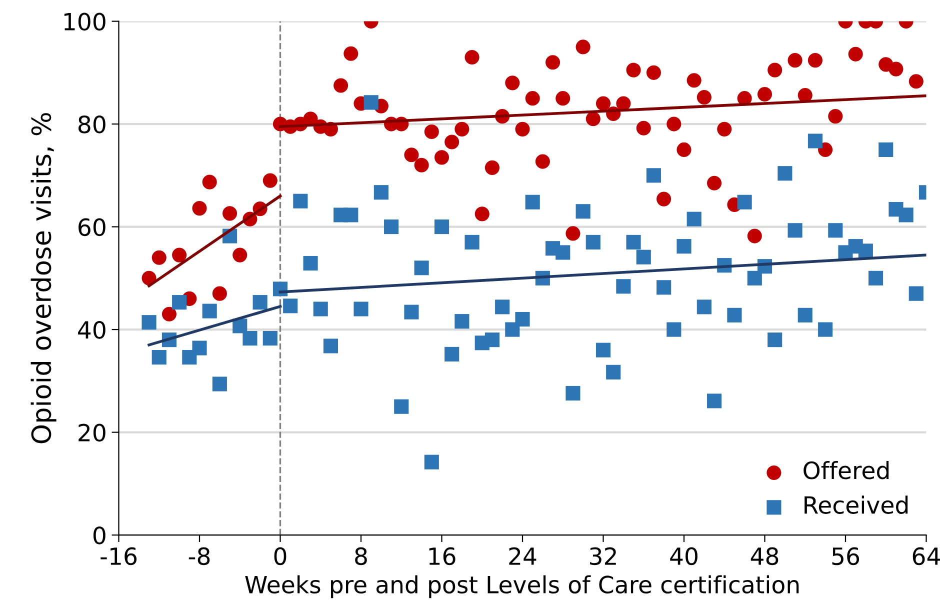 This screenshot has width=950, height=608. I want to click on y-tick-label: 0, so click(99, 535).